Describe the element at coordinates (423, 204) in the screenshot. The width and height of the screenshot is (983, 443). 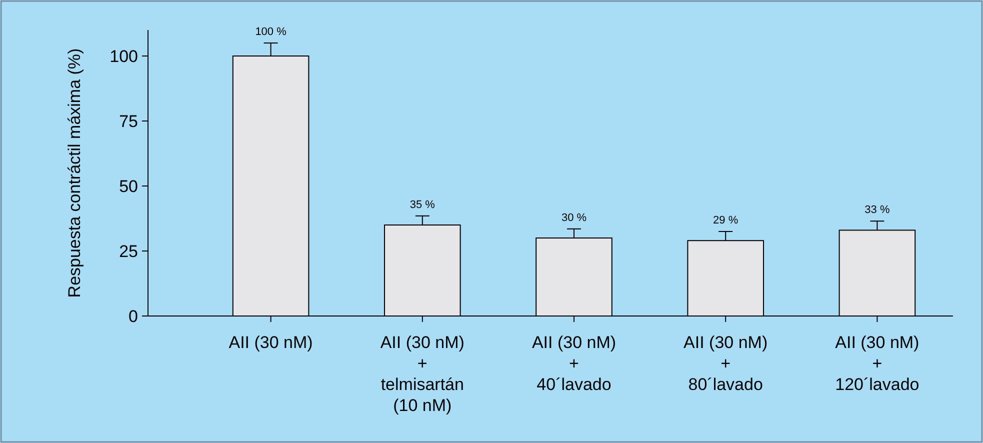
I see `data-label: 35 %` at that location.